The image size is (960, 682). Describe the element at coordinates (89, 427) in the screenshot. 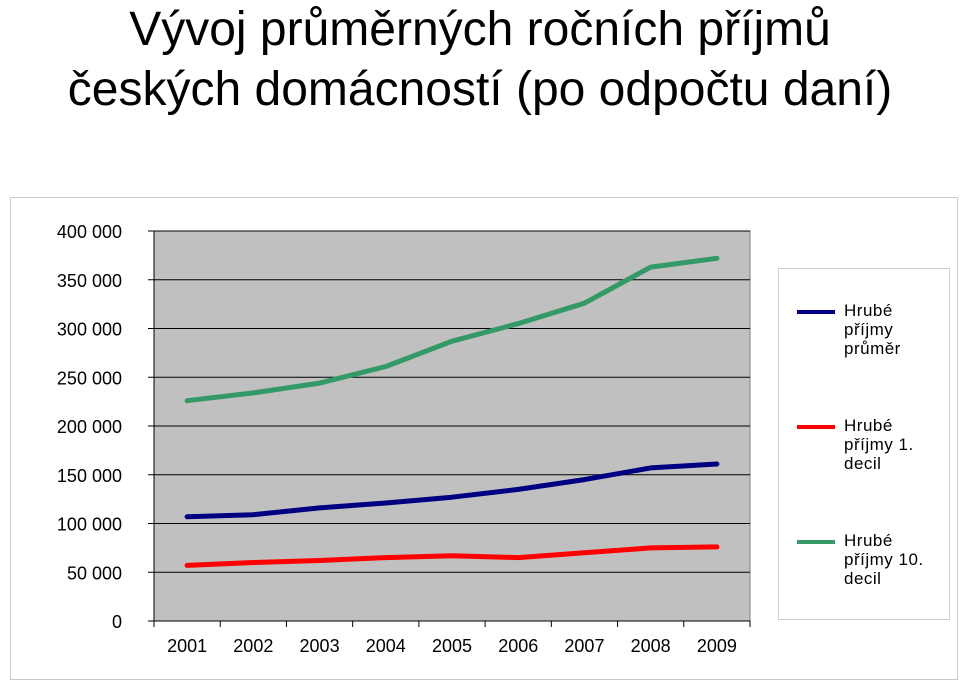

I see `y-tick-label: 200 000` at that location.